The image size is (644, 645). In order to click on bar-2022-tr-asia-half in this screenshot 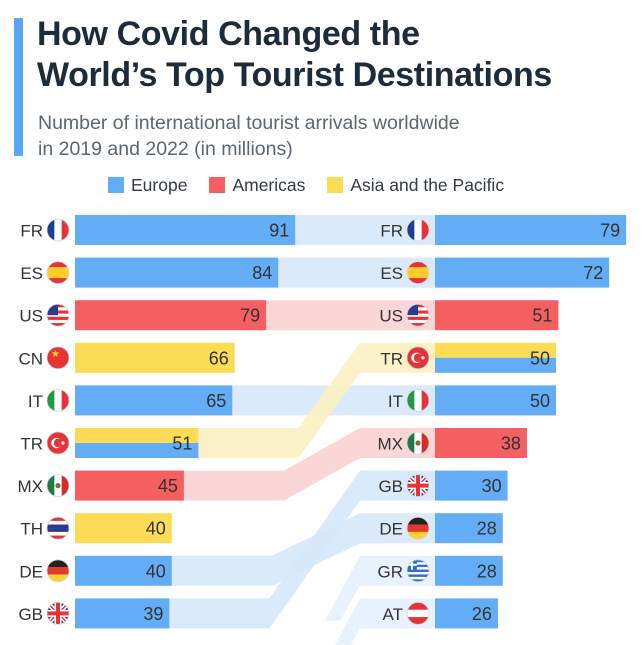, I will do `click(495, 350)`.